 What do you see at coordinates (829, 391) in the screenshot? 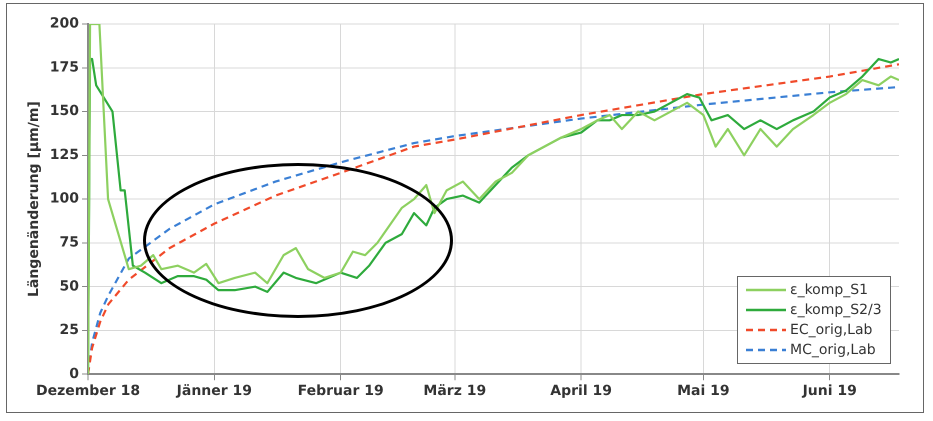
I see `x-tick-label: Juni 19` at bounding box center [829, 391].